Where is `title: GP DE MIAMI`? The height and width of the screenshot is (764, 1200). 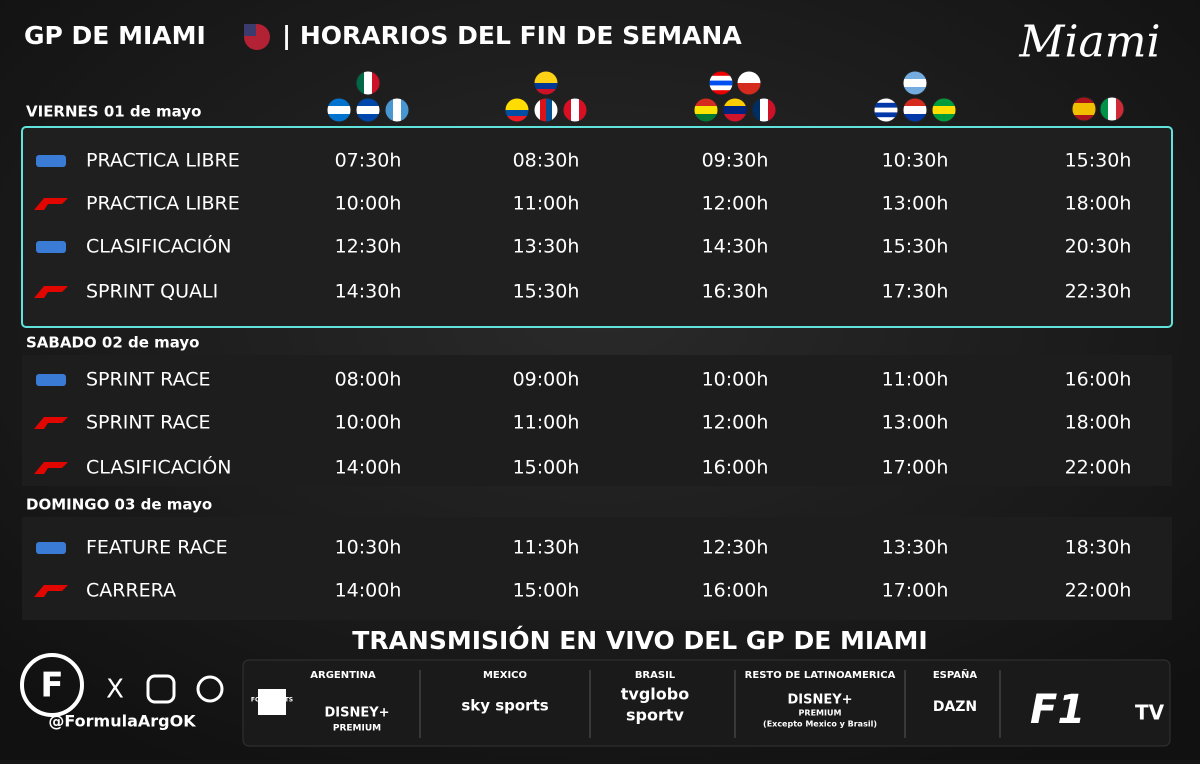 title: GP DE MIAMI is located at coordinates (115, 35).